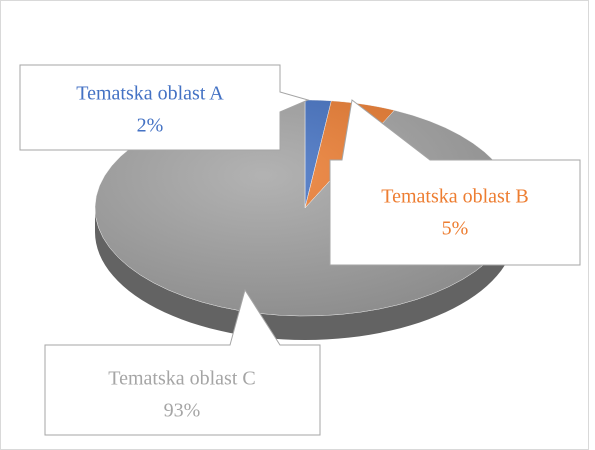  What do you see at coordinates (455, 229) in the screenshot?
I see `data-label-value: 5%` at bounding box center [455, 229].